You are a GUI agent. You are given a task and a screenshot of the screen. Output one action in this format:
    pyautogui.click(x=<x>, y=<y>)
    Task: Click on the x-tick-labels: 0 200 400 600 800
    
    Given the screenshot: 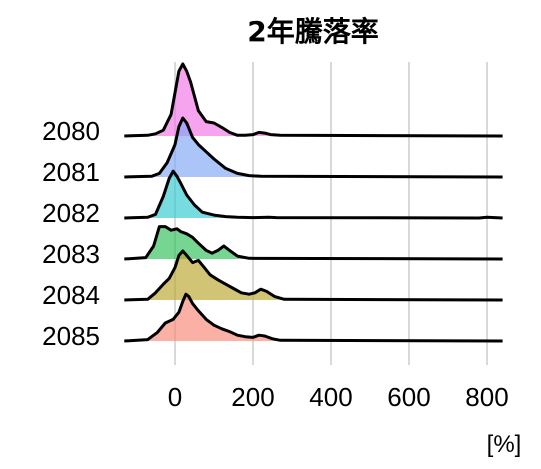 What is the action you would take?
    pyautogui.click(x=338, y=397)
    